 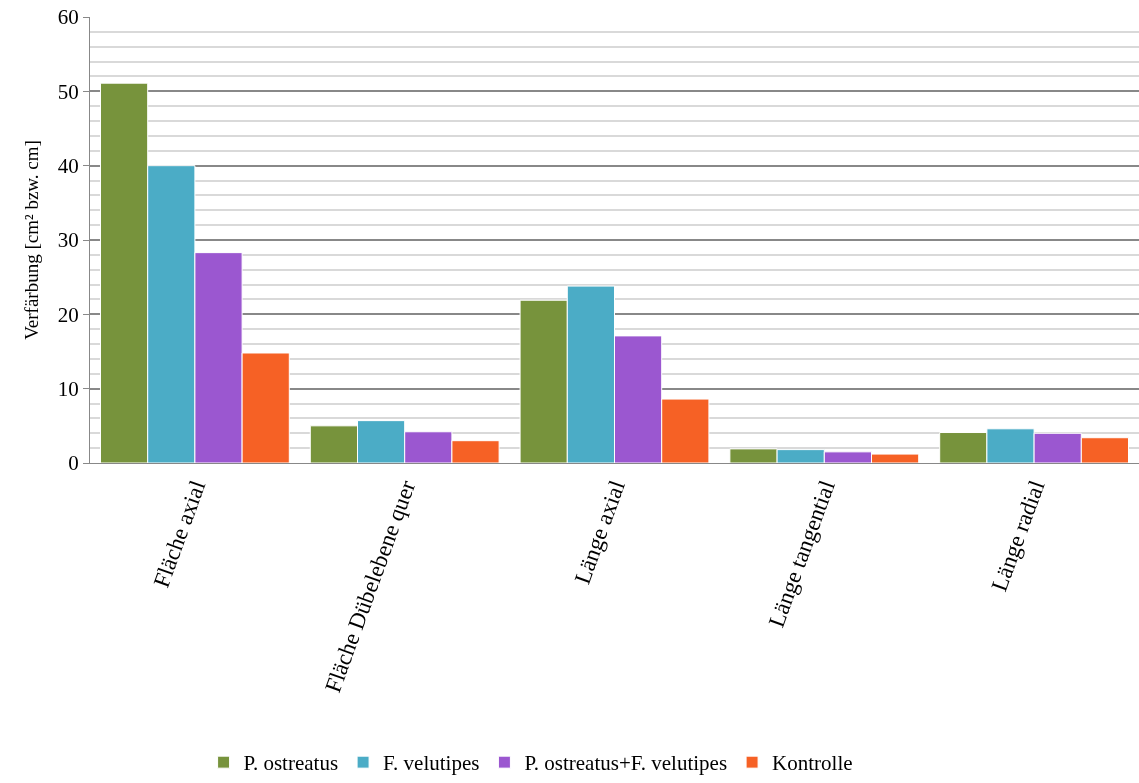 I want to click on y-tick-label: 40, so click(x=68, y=166).